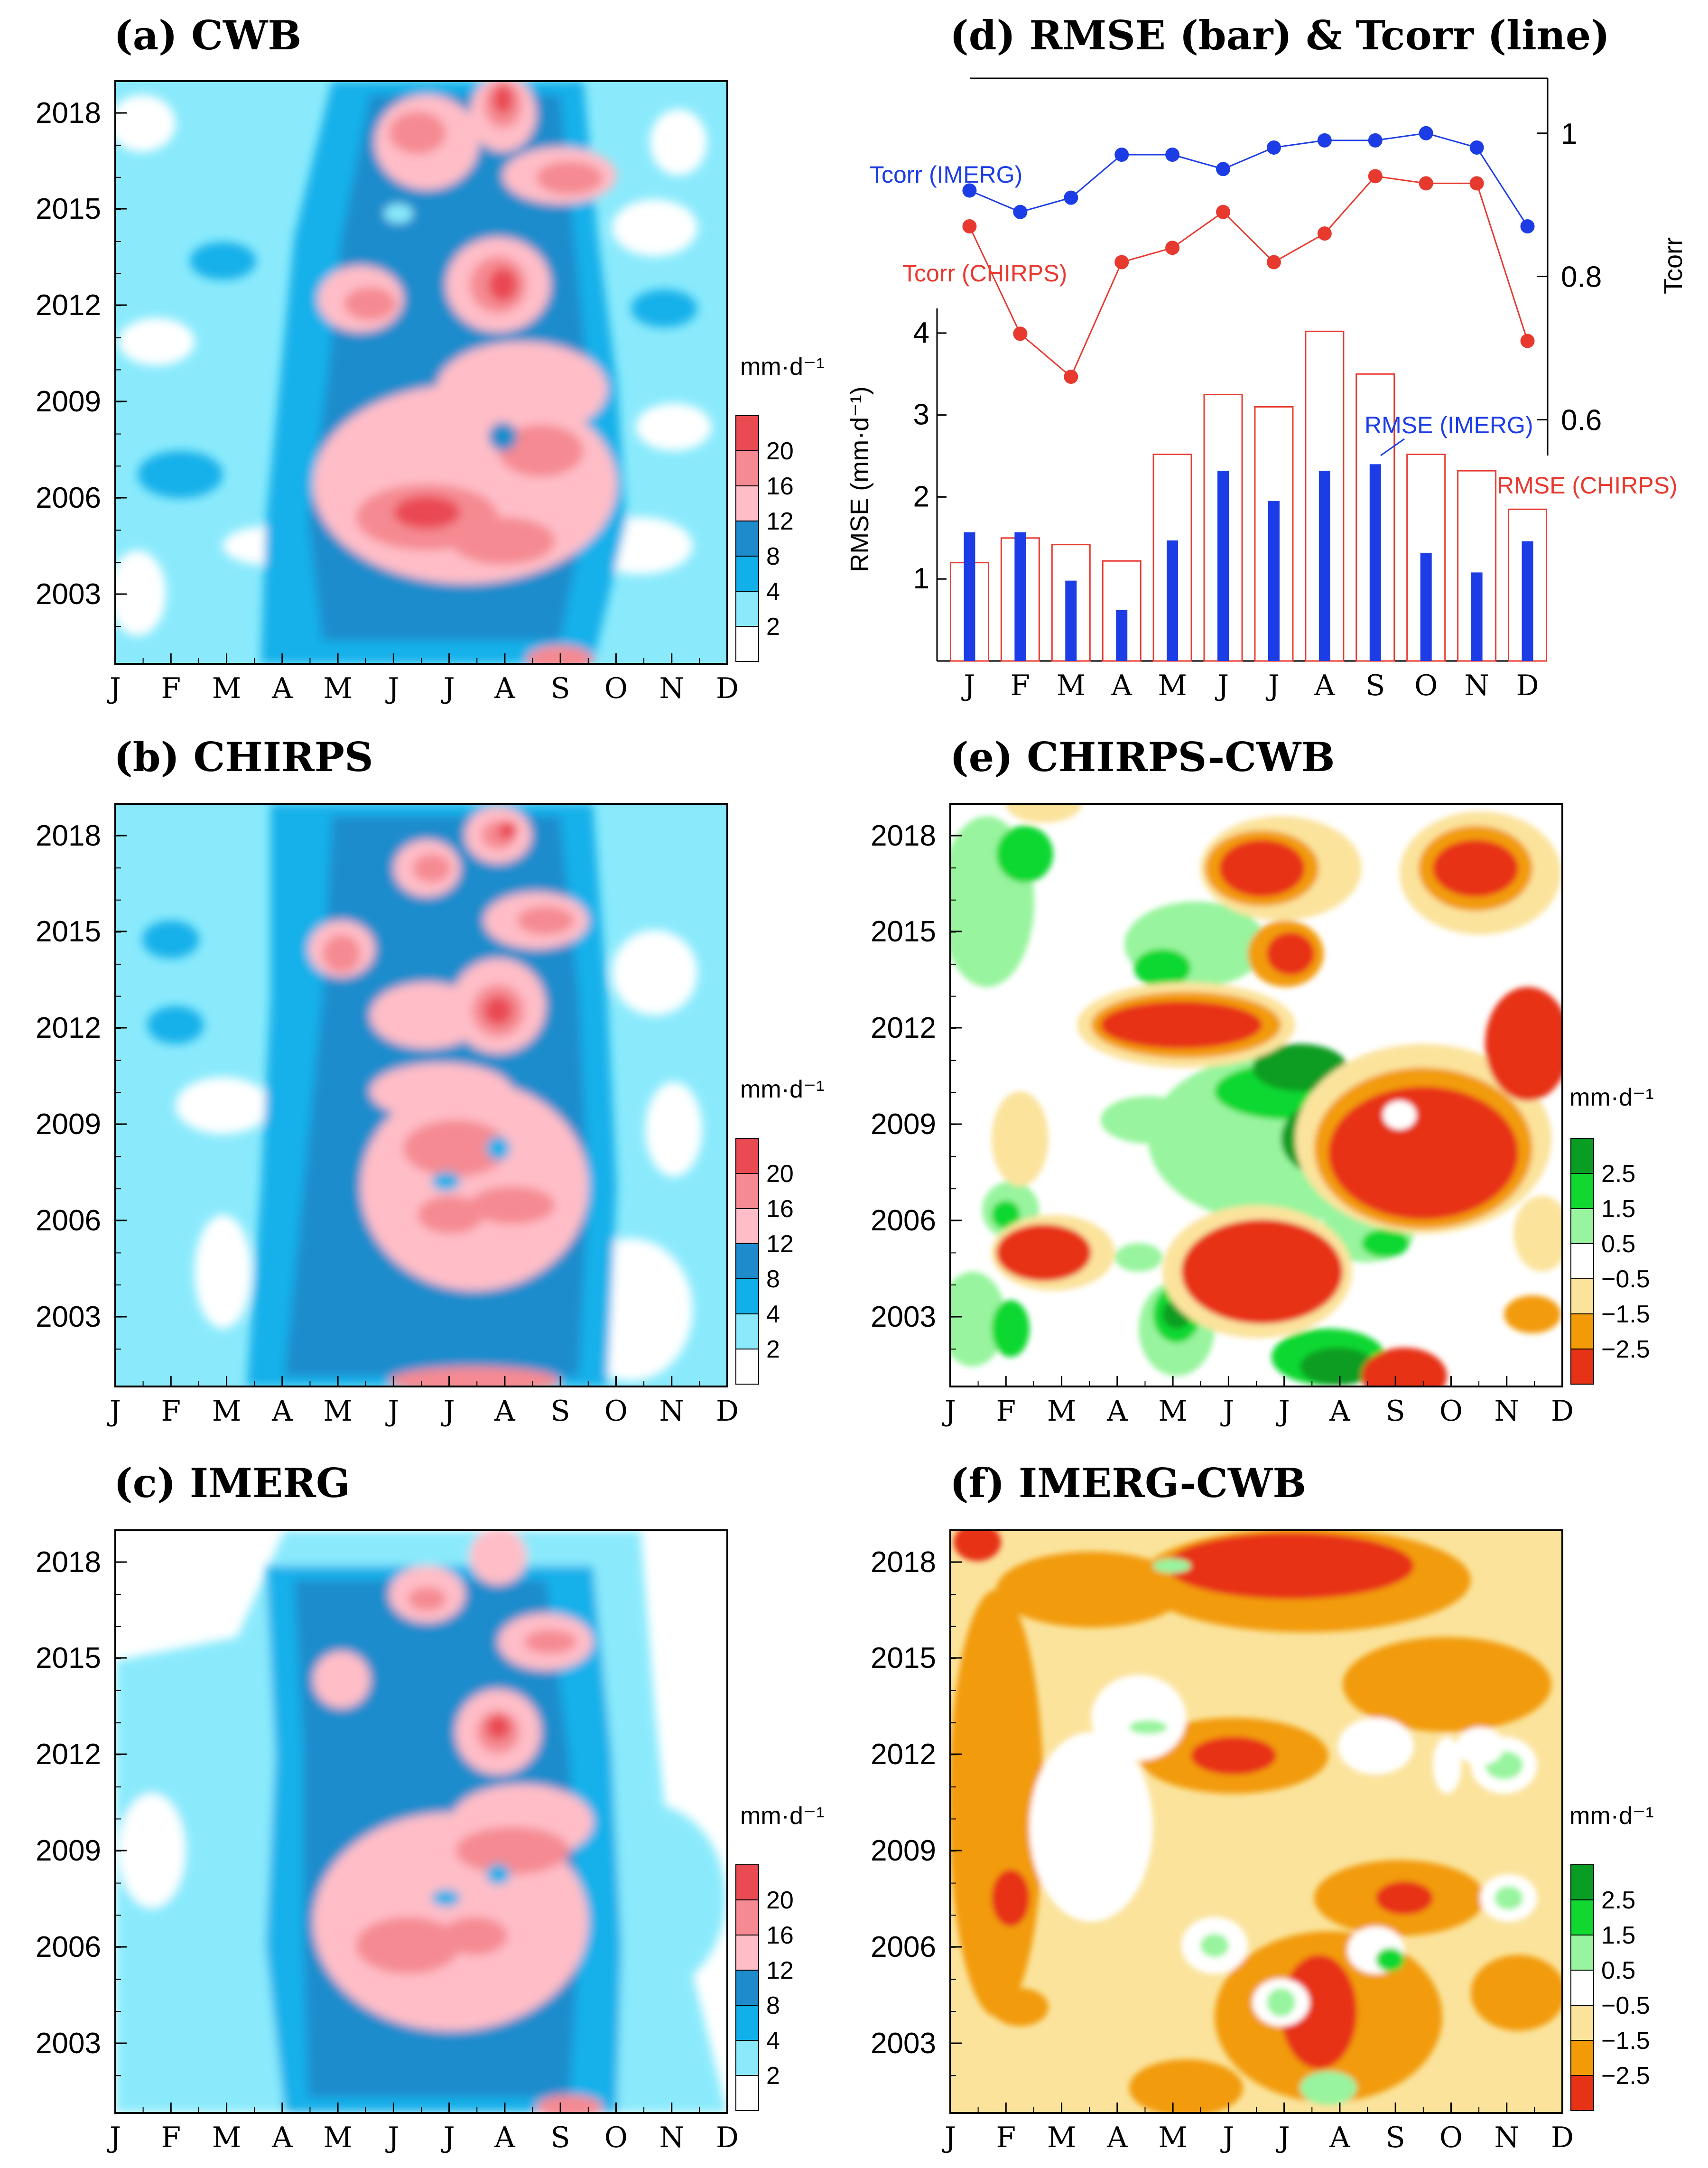  Describe the element at coordinates (1121, 685) in the screenshot. I see `x-tick-label: A` at that location.